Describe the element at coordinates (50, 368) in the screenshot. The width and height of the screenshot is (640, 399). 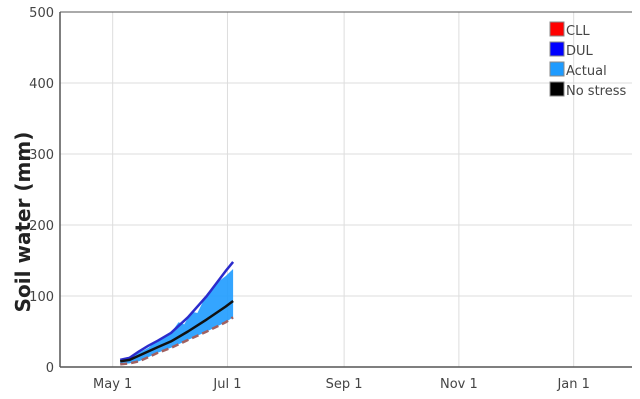
I see `y-tick-label: 0` at that location.